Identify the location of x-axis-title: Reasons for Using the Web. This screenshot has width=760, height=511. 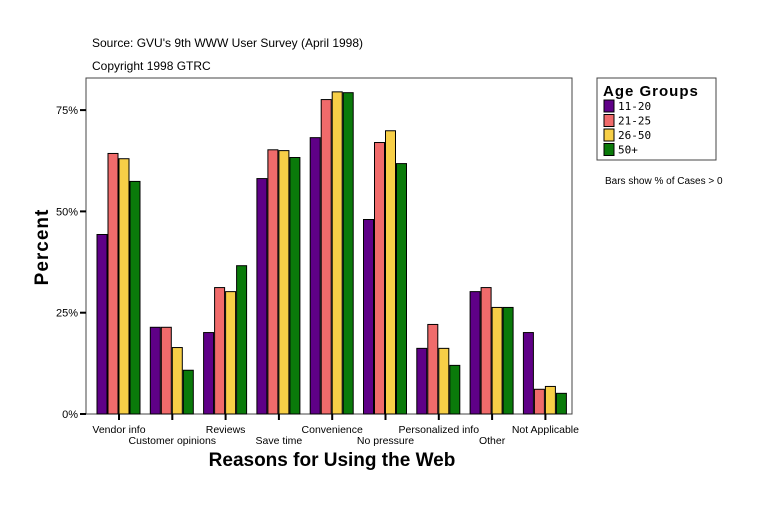
(332, 460).